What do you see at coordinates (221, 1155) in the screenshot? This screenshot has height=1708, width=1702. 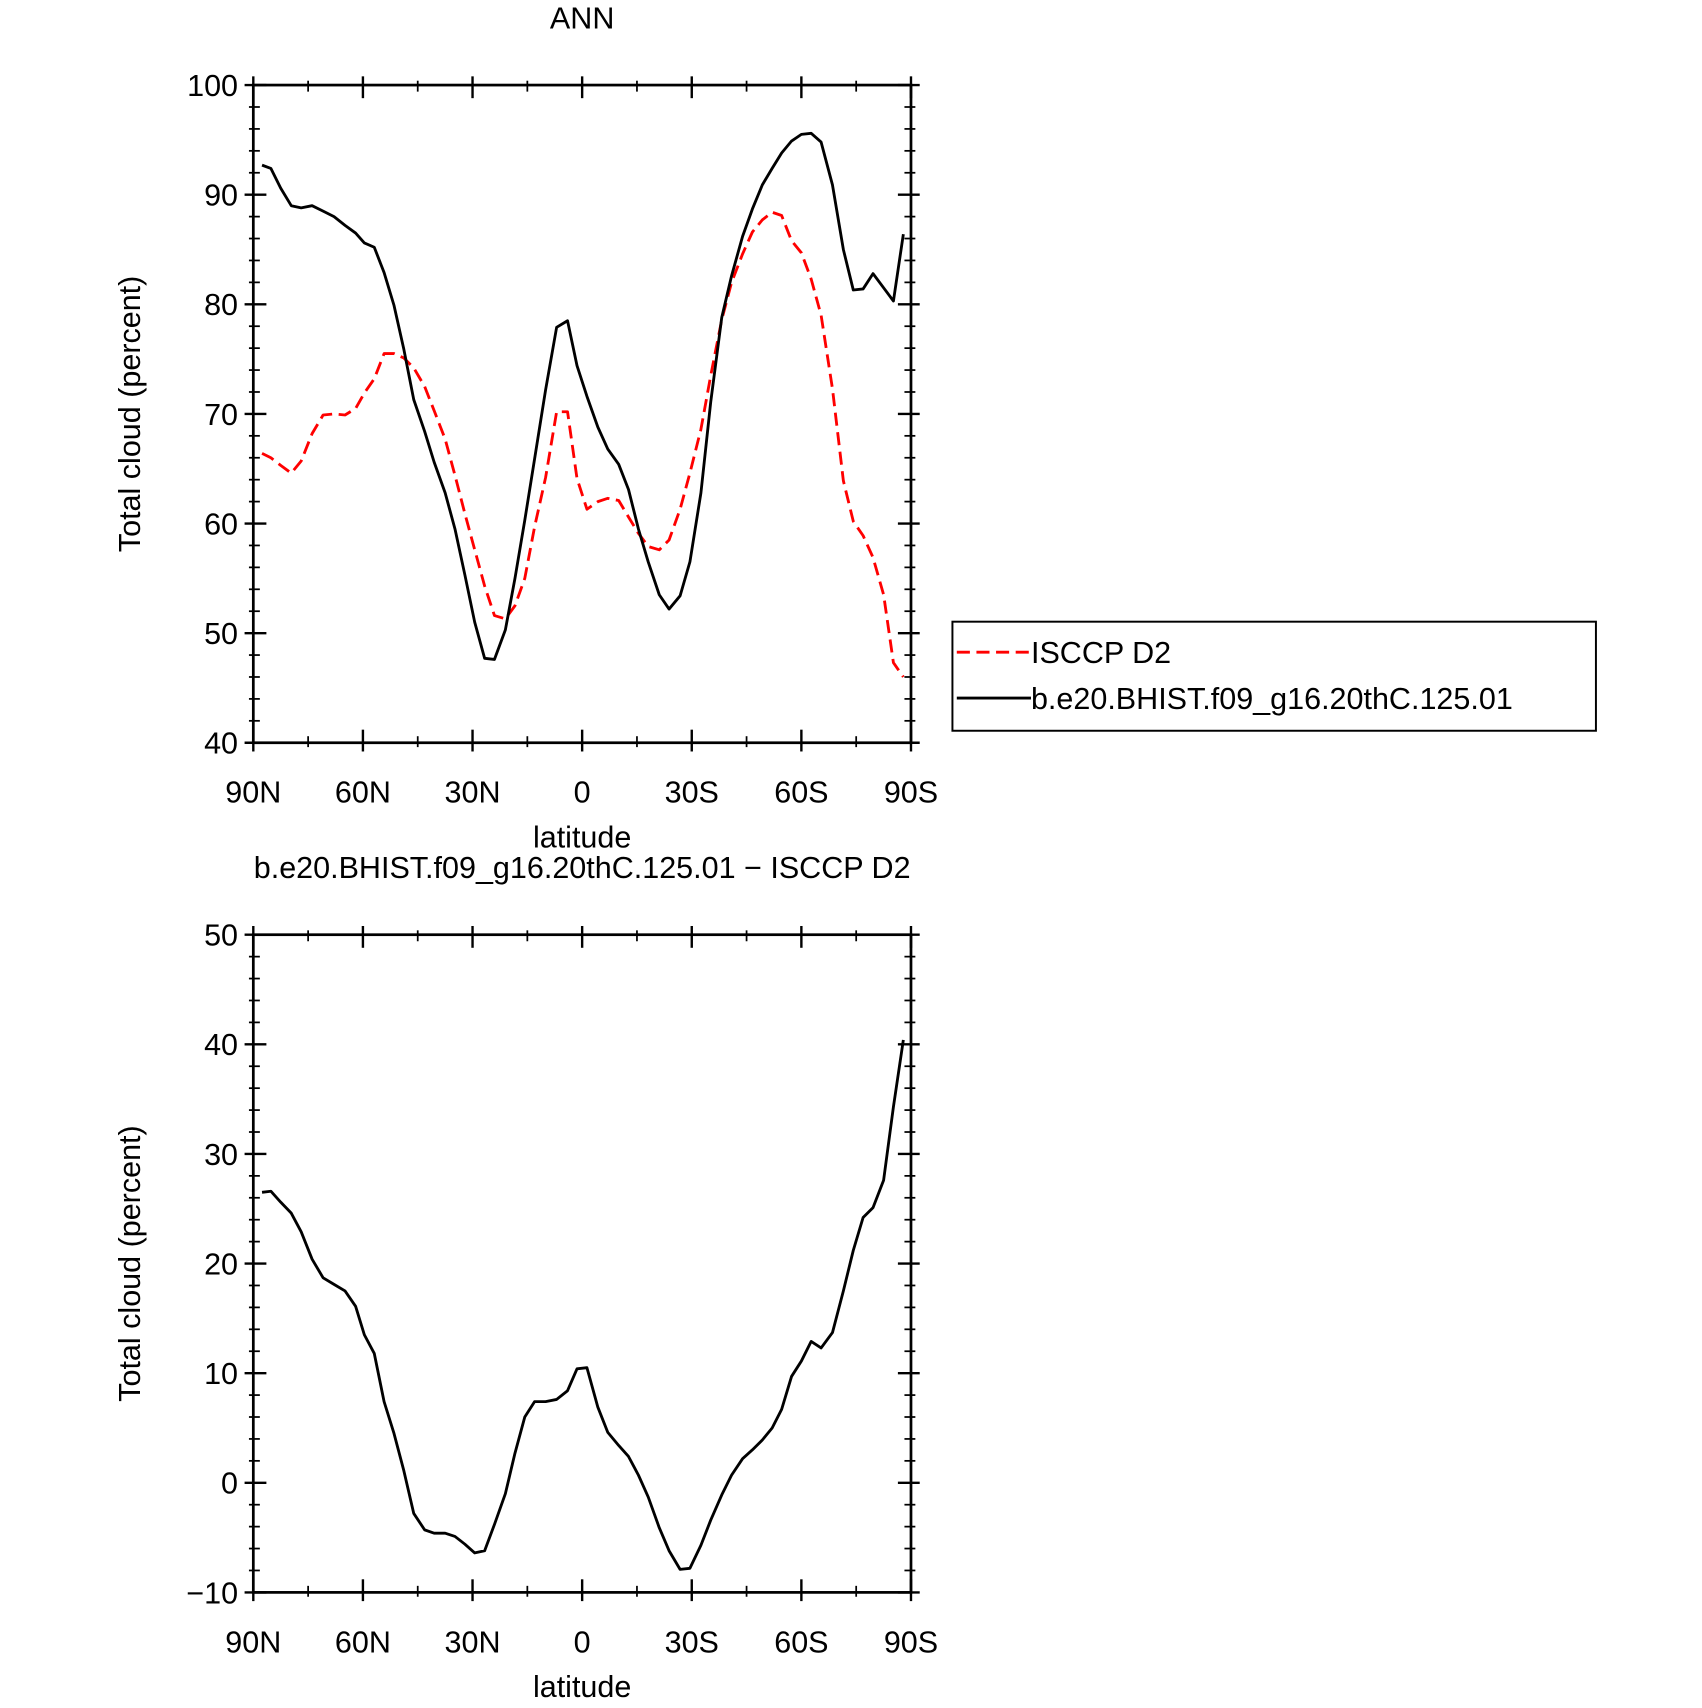 I see `y-tick-label: 30` at bounding box center [221, 1155].